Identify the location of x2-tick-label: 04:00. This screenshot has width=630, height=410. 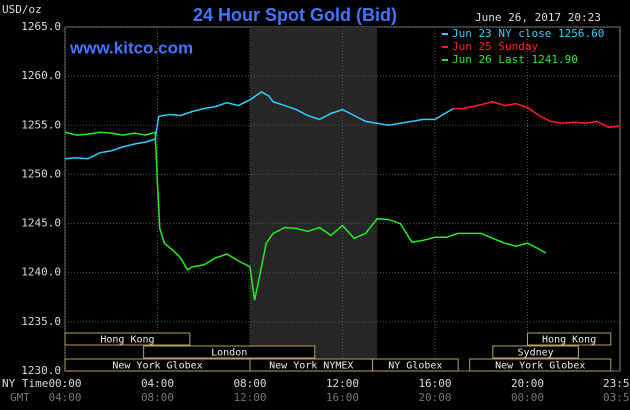
(64, 397).